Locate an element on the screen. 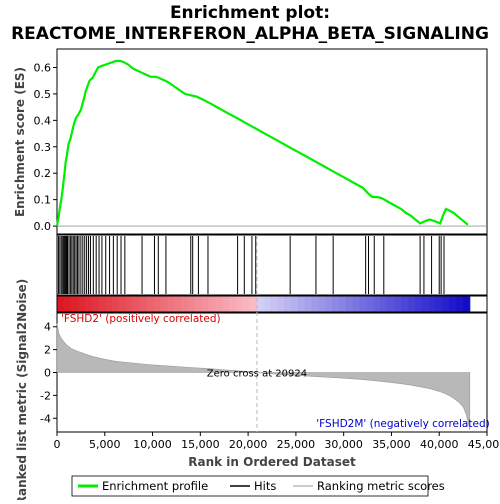 This screenshot has height=504, width=500. x-tick-label: 0 is located at coordinates (57, 444).